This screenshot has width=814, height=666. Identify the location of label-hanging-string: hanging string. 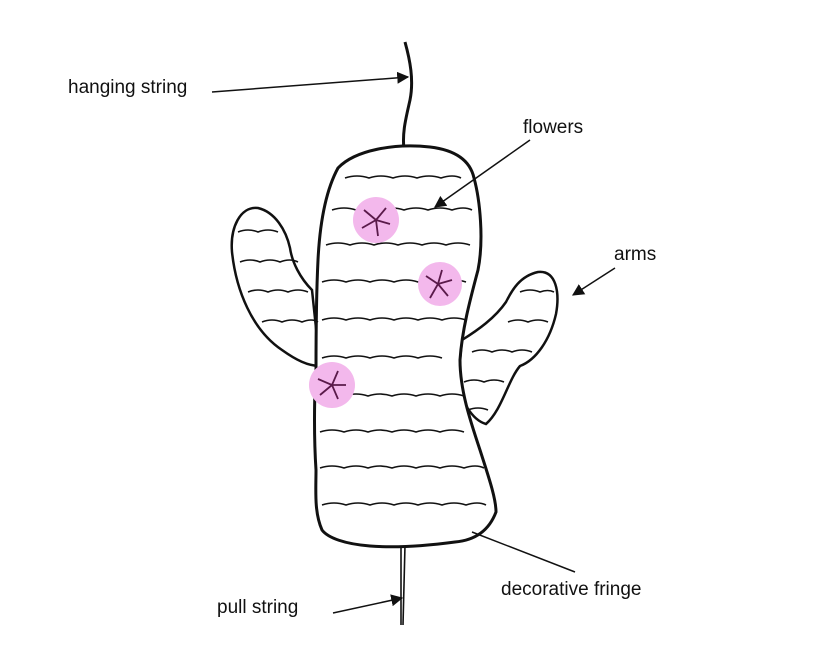
(128, 87).